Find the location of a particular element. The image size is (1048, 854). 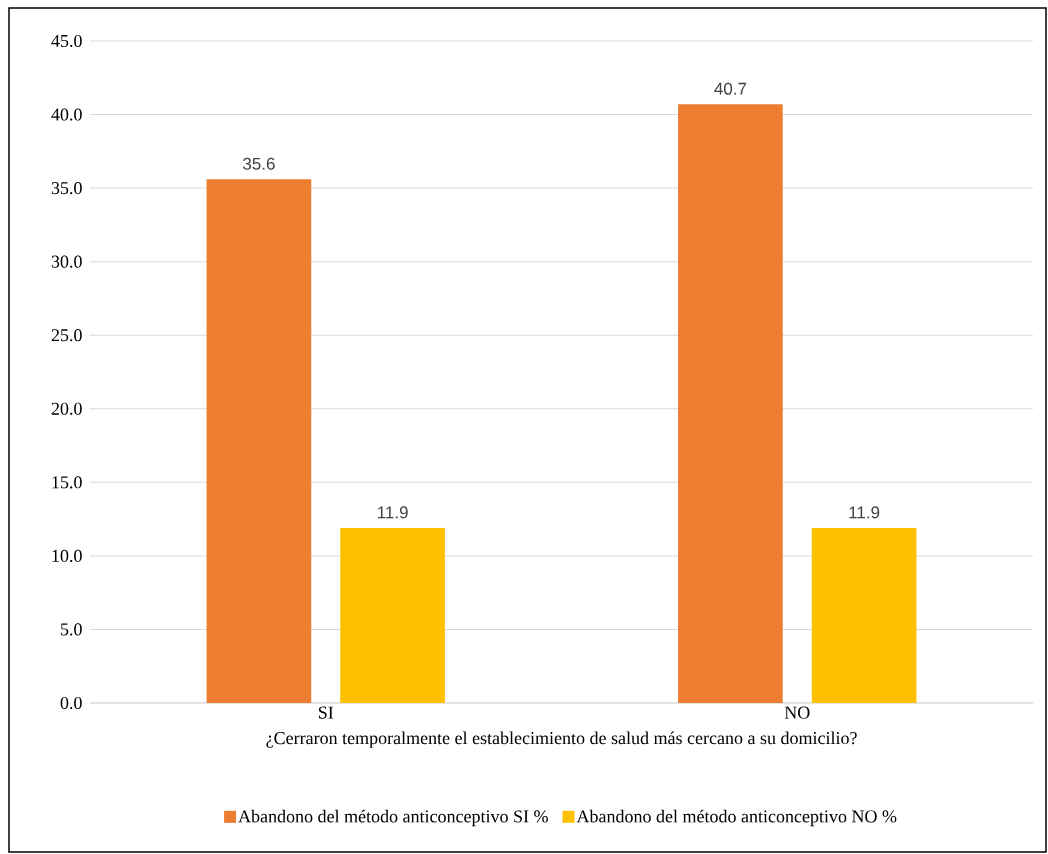

legend-label: Abandono del método anticonceptivo SI % is located at coordinates (393, 818).